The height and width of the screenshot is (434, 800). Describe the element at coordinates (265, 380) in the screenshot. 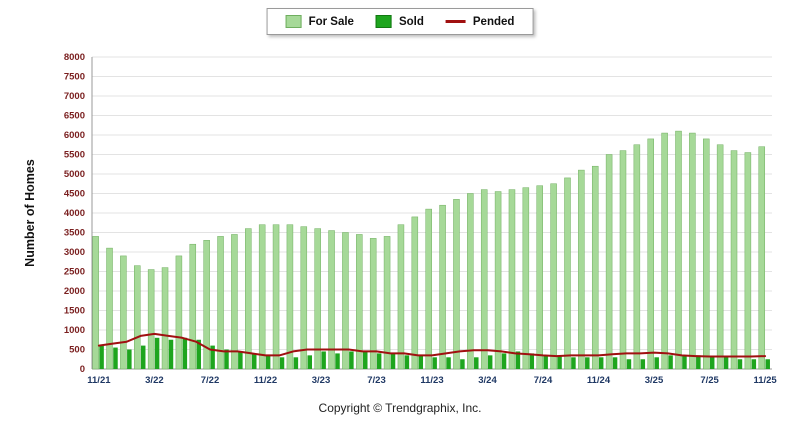

I see `svg-text: 11/22` at that location.